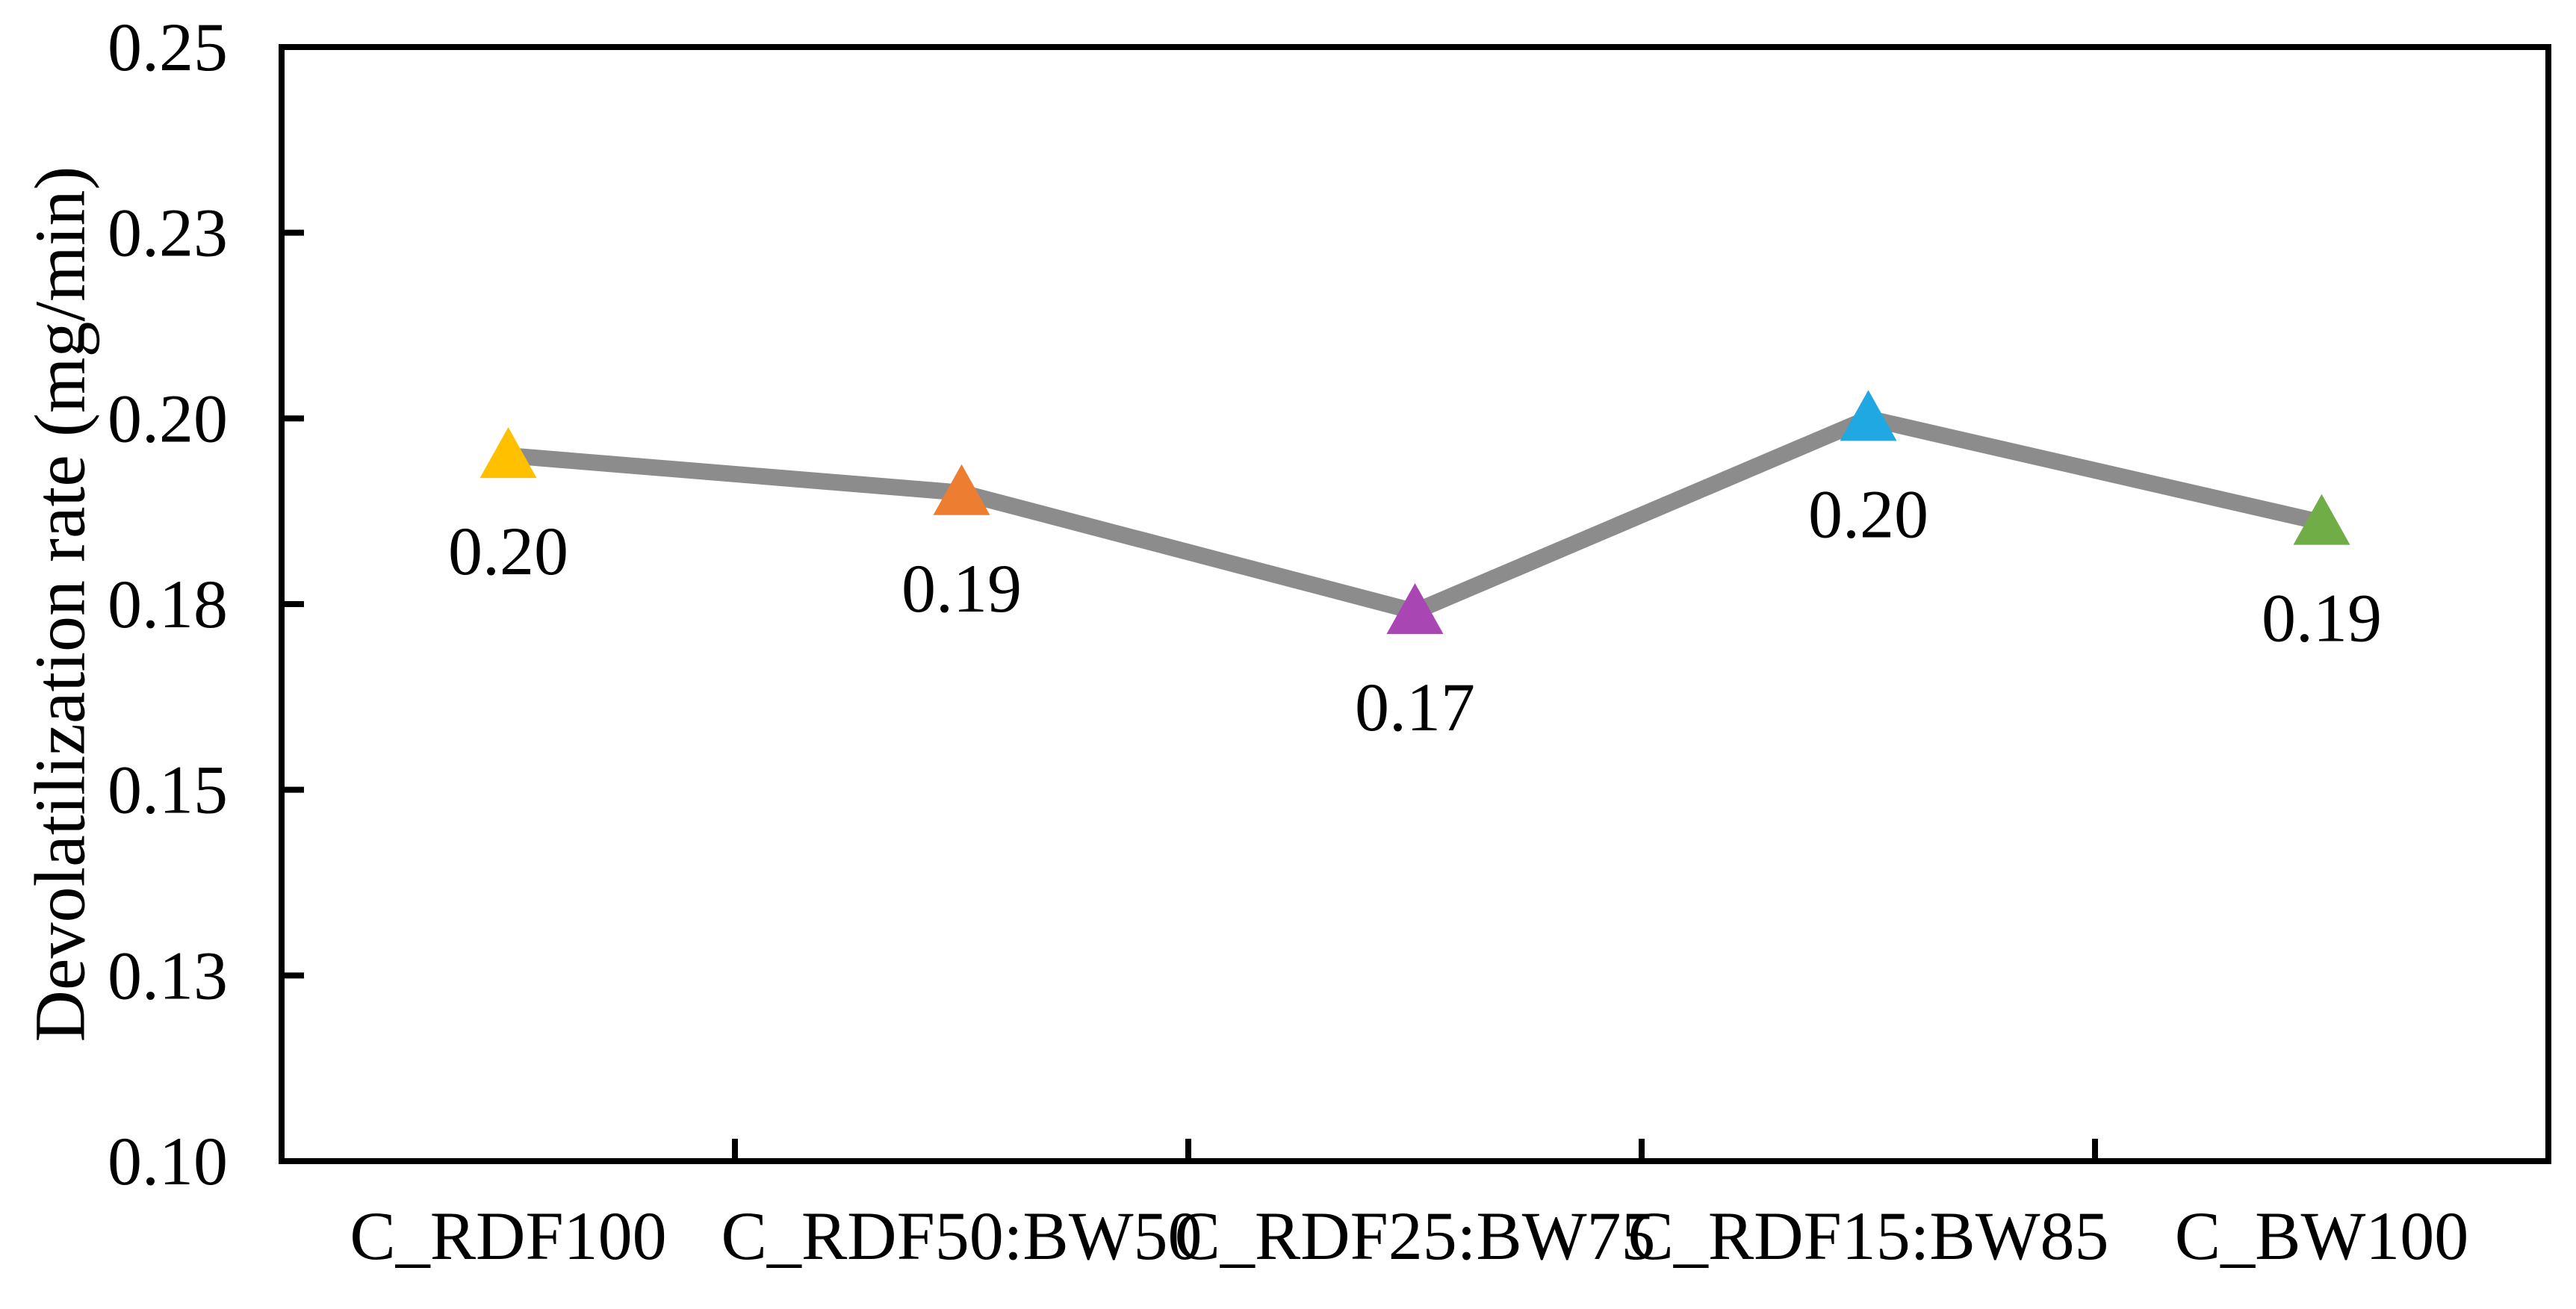 The width and height of the screenshot is (2576, 1309). What do you see at coordinates (168, 1161) in the screenshot?
I see `y-axis-tick-label: 0.10` at bounding box center [168, 1161].